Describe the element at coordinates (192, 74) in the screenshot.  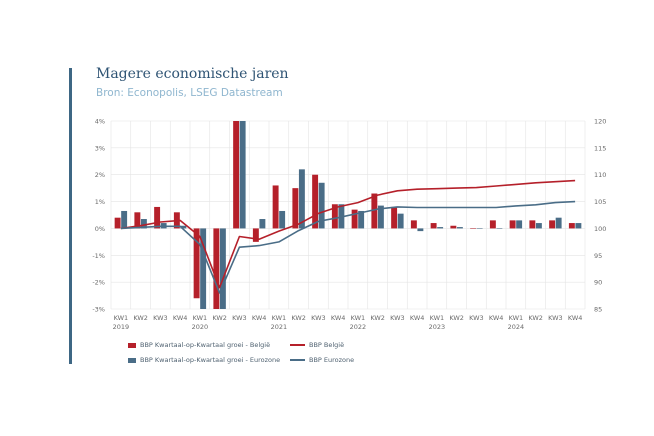
I see `chart-title: Magere economische jaren` at that location.